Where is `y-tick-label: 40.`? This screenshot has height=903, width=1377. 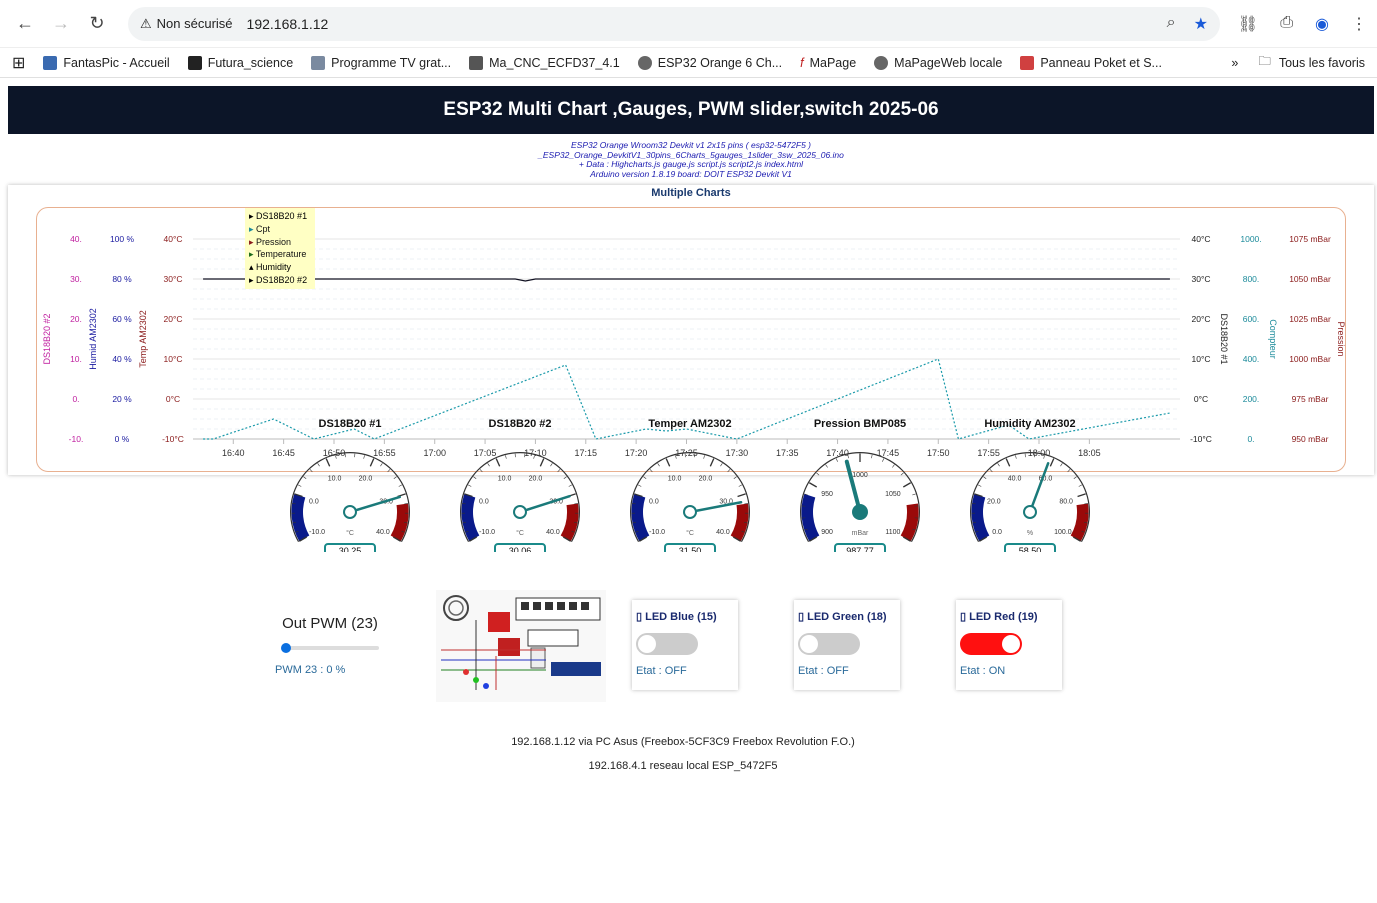 y-tick-label: 40. is located at coordinates (76, 239).